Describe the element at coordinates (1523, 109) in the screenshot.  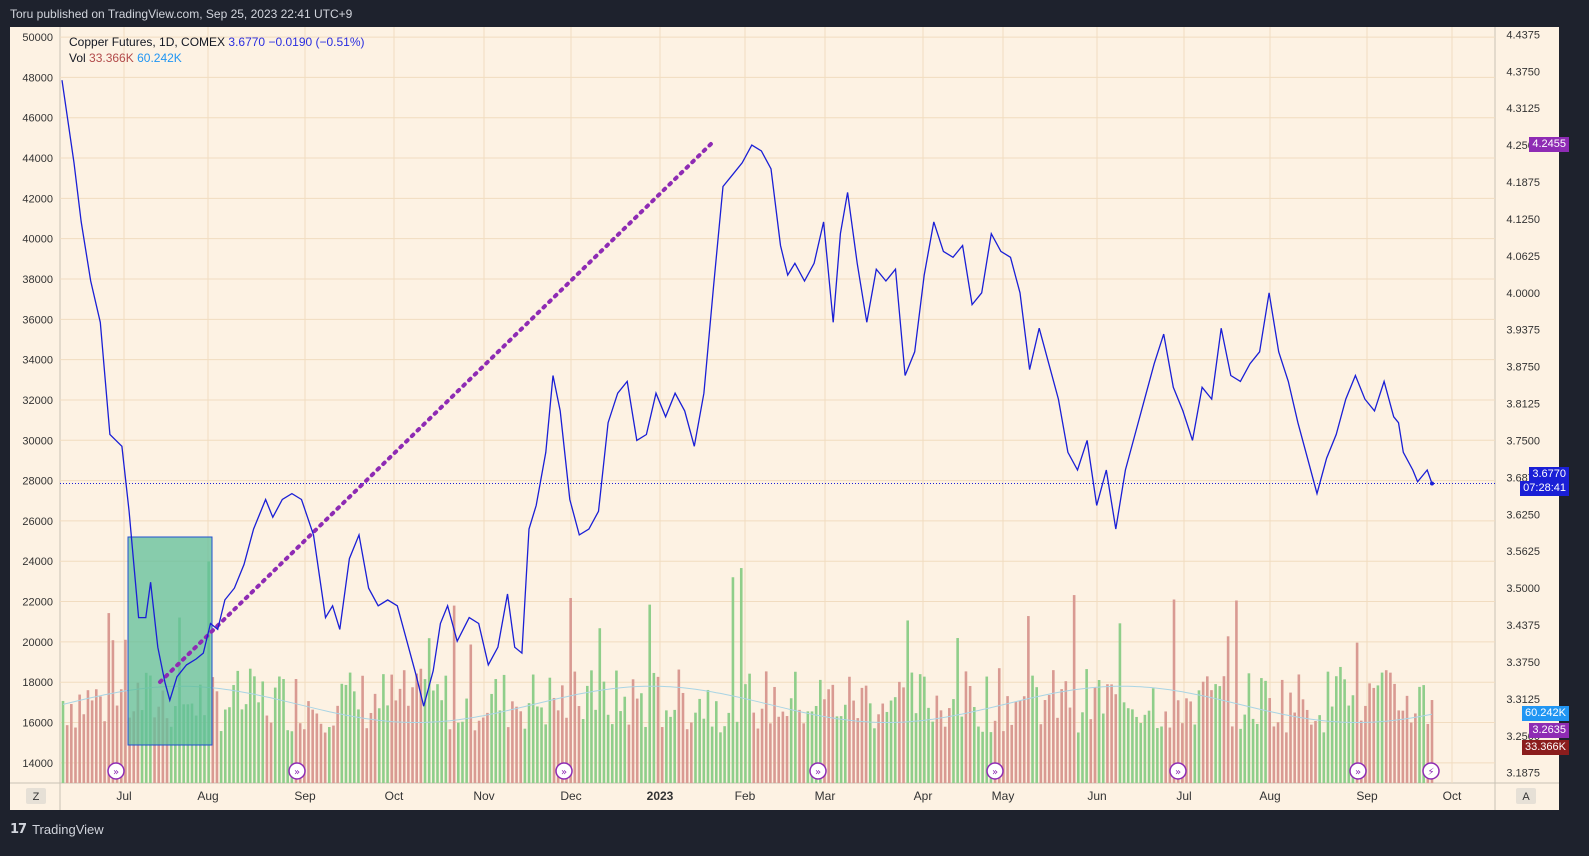
I see `price-axis-tick: 4.3125` at that location.